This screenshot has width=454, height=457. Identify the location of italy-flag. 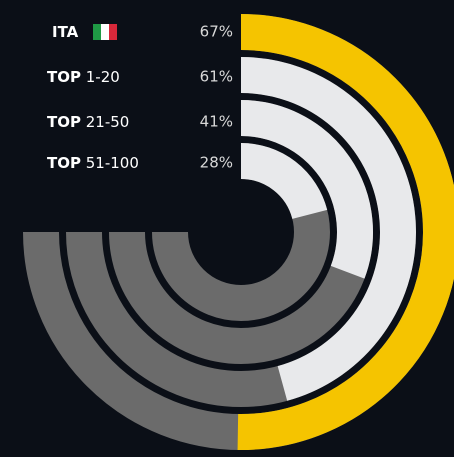
(105, 32).